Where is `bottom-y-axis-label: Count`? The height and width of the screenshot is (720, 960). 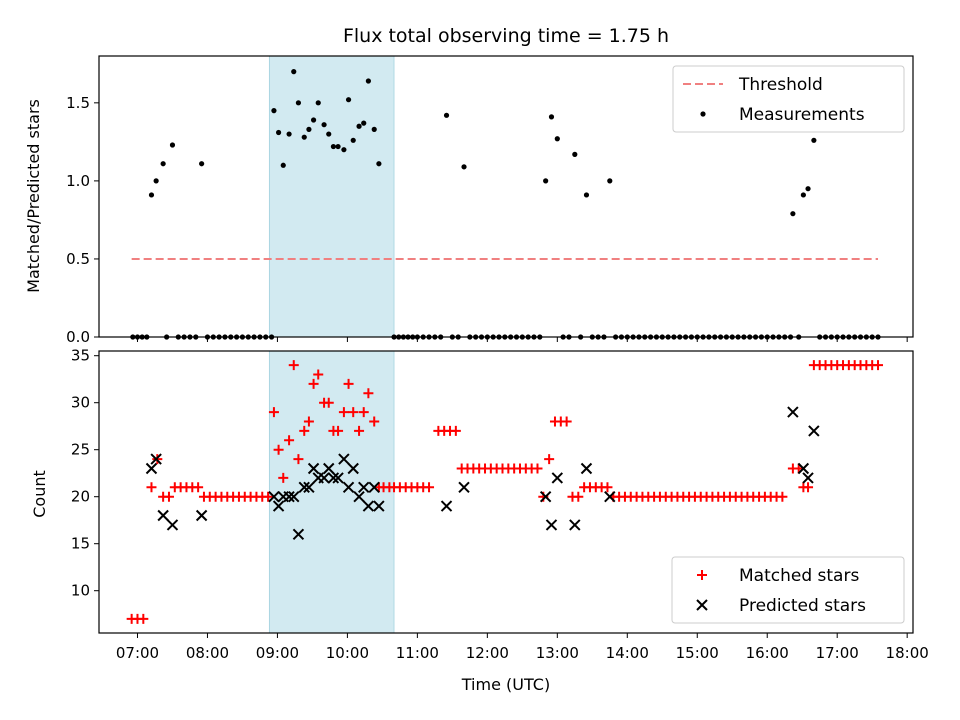
bottom-y-axis-label: Count is located at coordinates (39, 494).